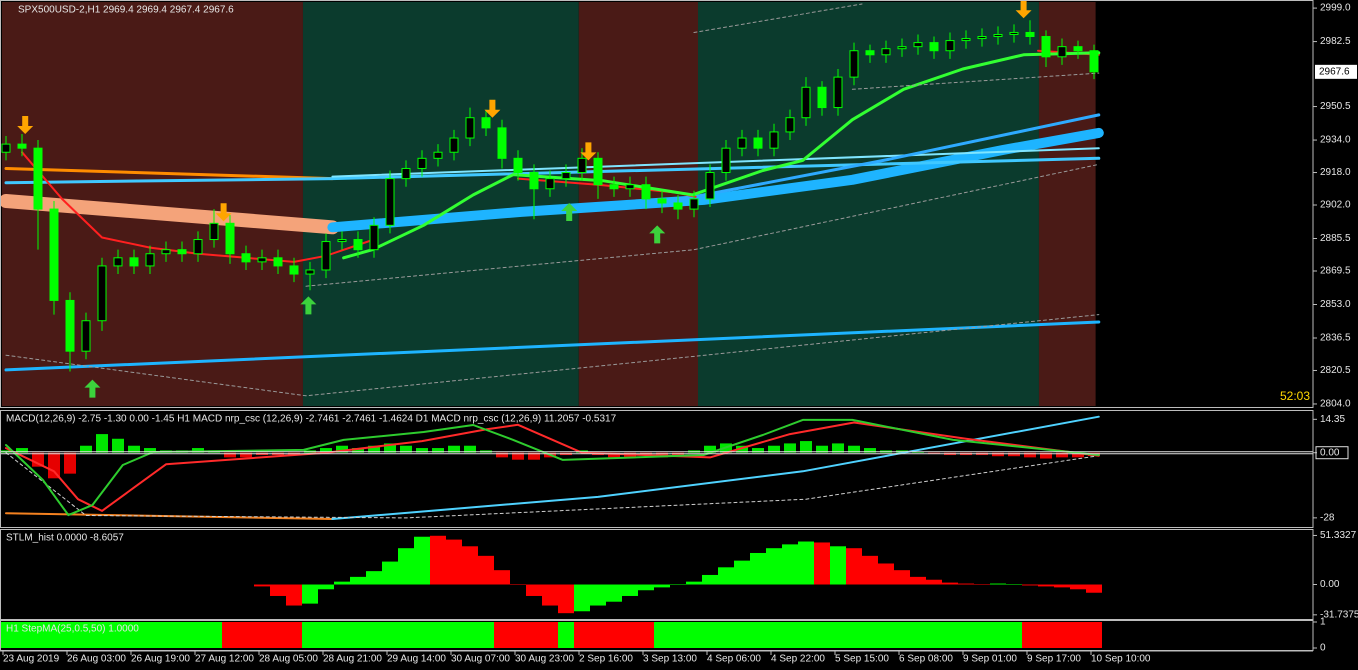 This screenshot has height=670, width=1358. I want to click on panel-title: H1 StepMA(25,0.5,50) 1.0000, so click(72, 629).